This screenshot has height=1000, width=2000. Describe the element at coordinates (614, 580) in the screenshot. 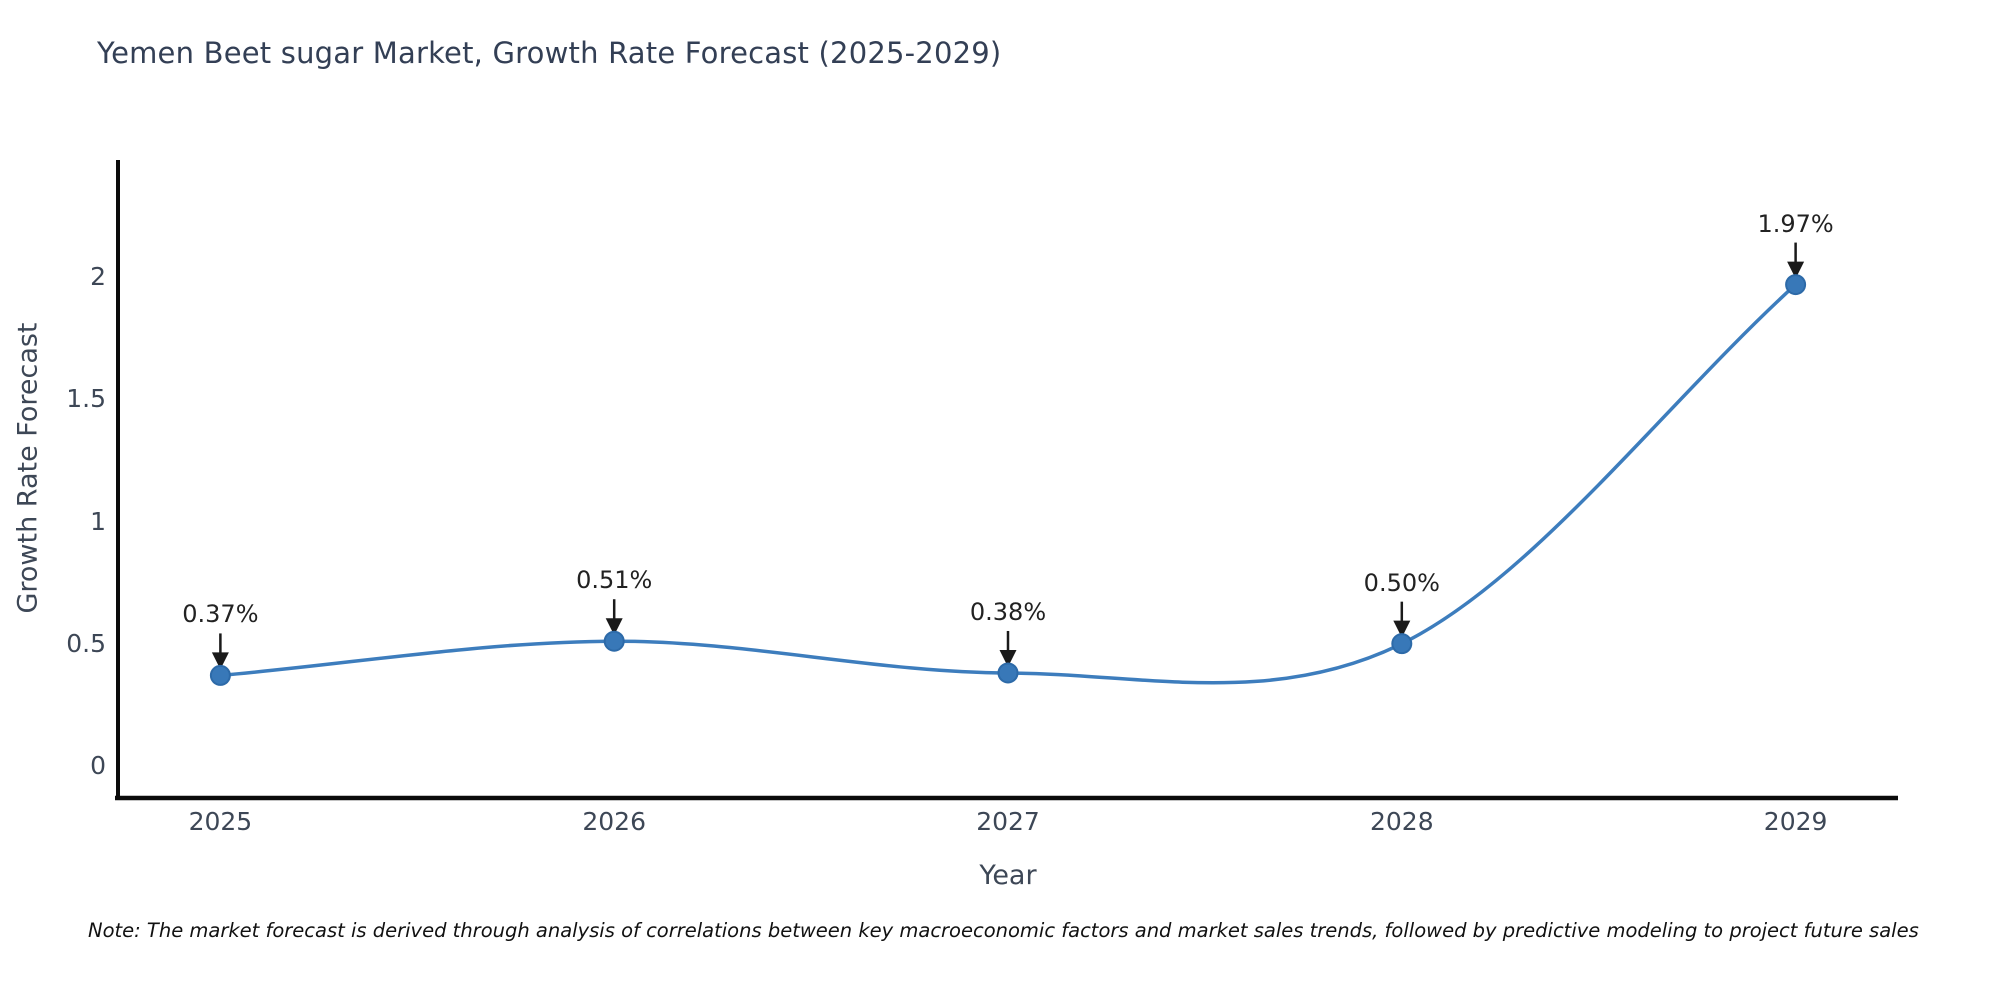

I see `data-point-label: 0.51%` at that location.